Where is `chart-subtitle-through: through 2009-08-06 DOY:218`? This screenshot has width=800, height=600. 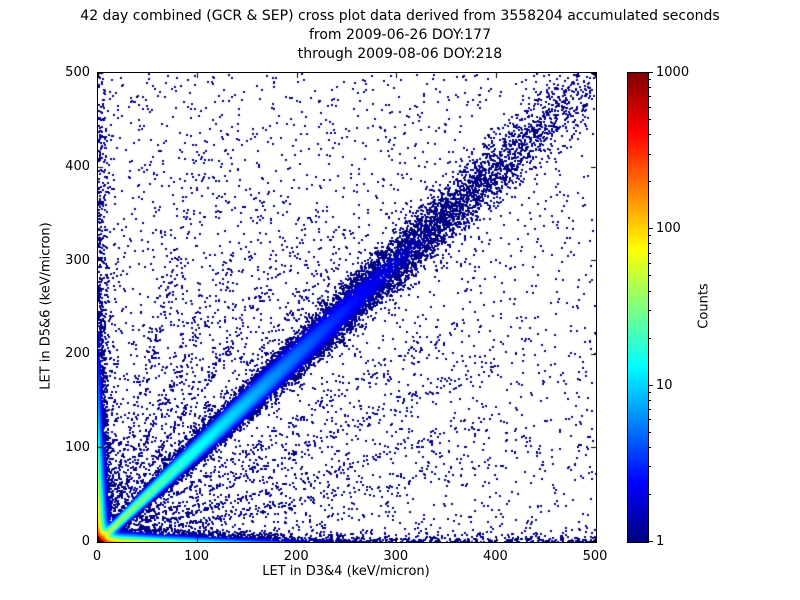 chart-subtitle-through: through 2009-08-06 DOY:218 is located at coordinates (400, 54).